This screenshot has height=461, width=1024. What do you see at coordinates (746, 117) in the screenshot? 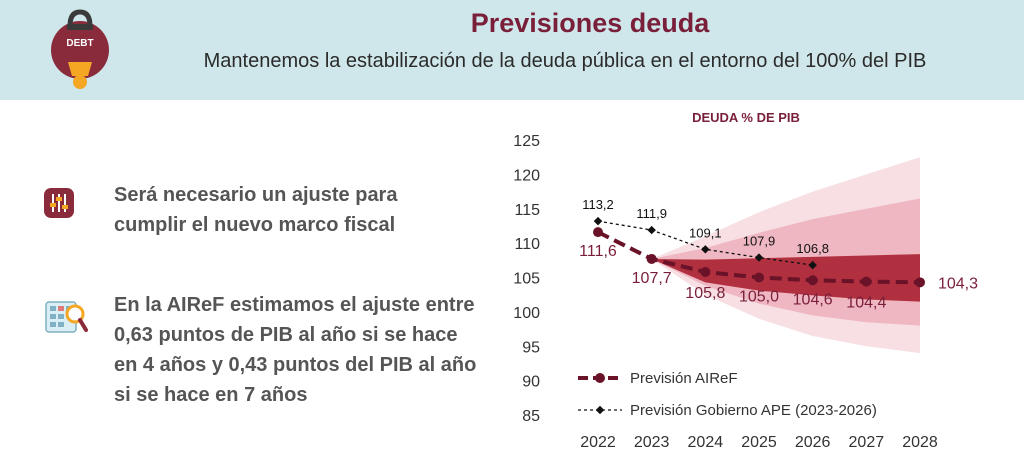
I see `chart-title: DEUDA % DE PIB` at bounding box center [746, 117].